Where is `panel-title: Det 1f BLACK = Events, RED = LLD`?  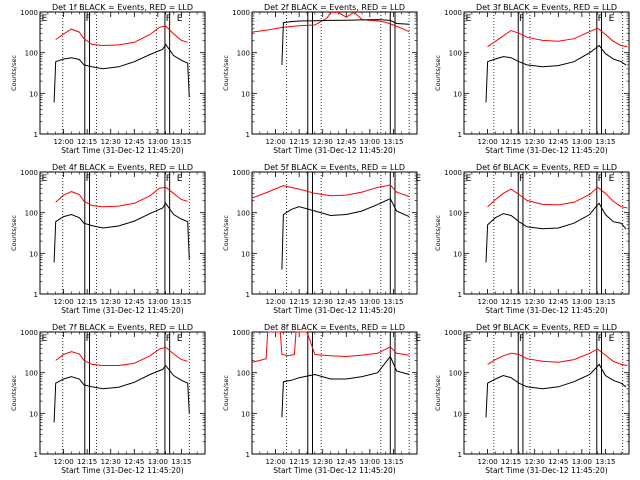
panel-title: Det 1f BLACK = Events, RED = LLD is located at coordinates (122, 7).